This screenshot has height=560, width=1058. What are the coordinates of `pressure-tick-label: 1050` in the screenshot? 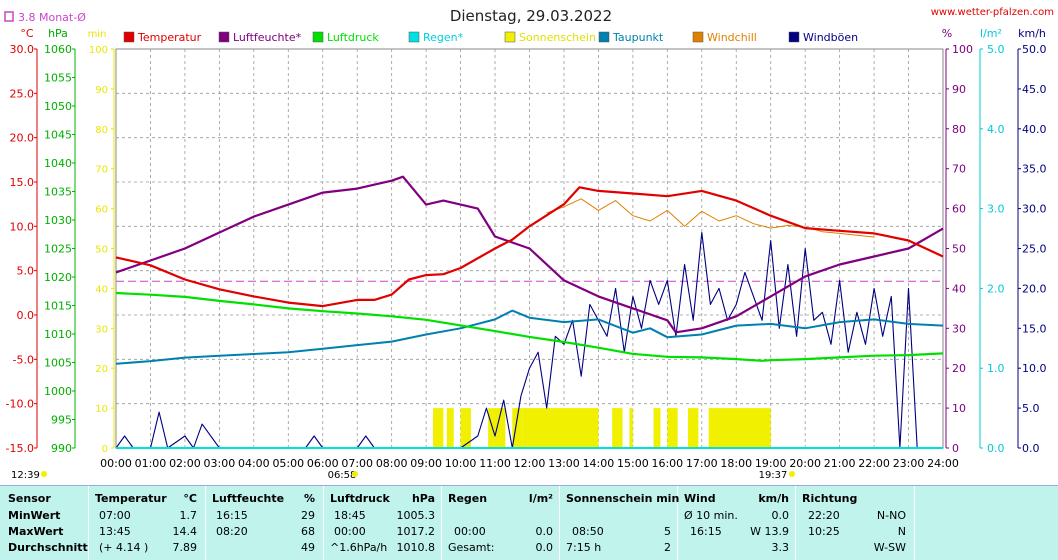 It's located at (58, 106).